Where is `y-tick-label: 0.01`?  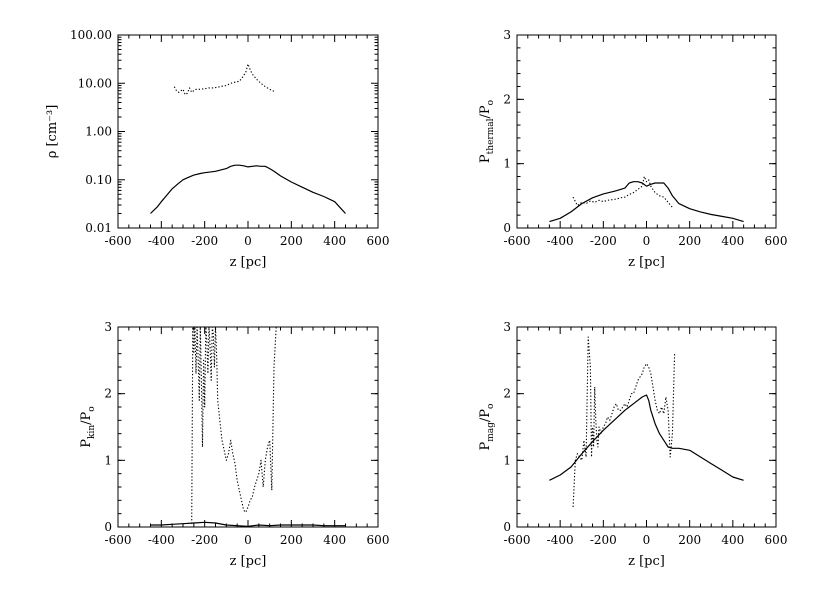 y-tick-label: 0.01 is located at coordinates (98, 228).